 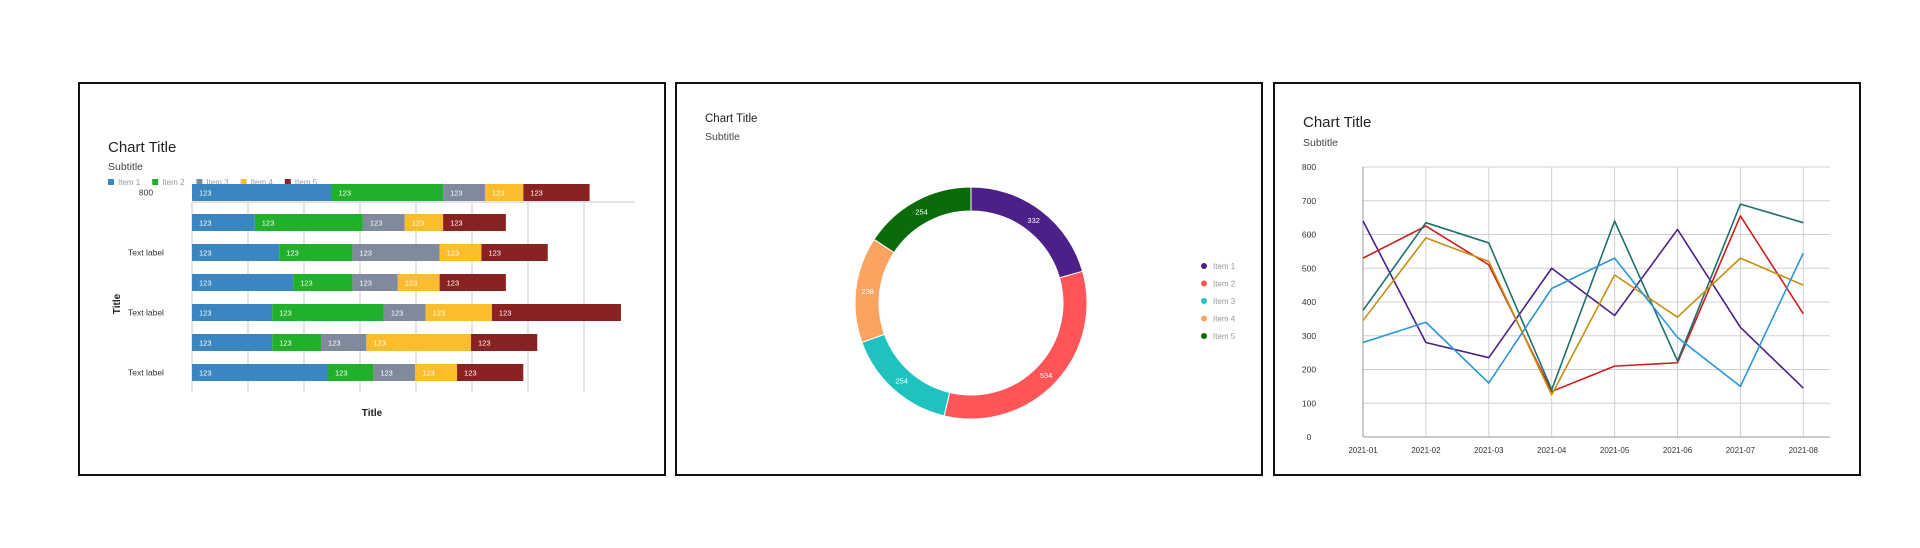 What do you see at coordinates (1309, 167) in the screenshot?
I see `y-tick-label: 800` at bounding box center [1309, 167].